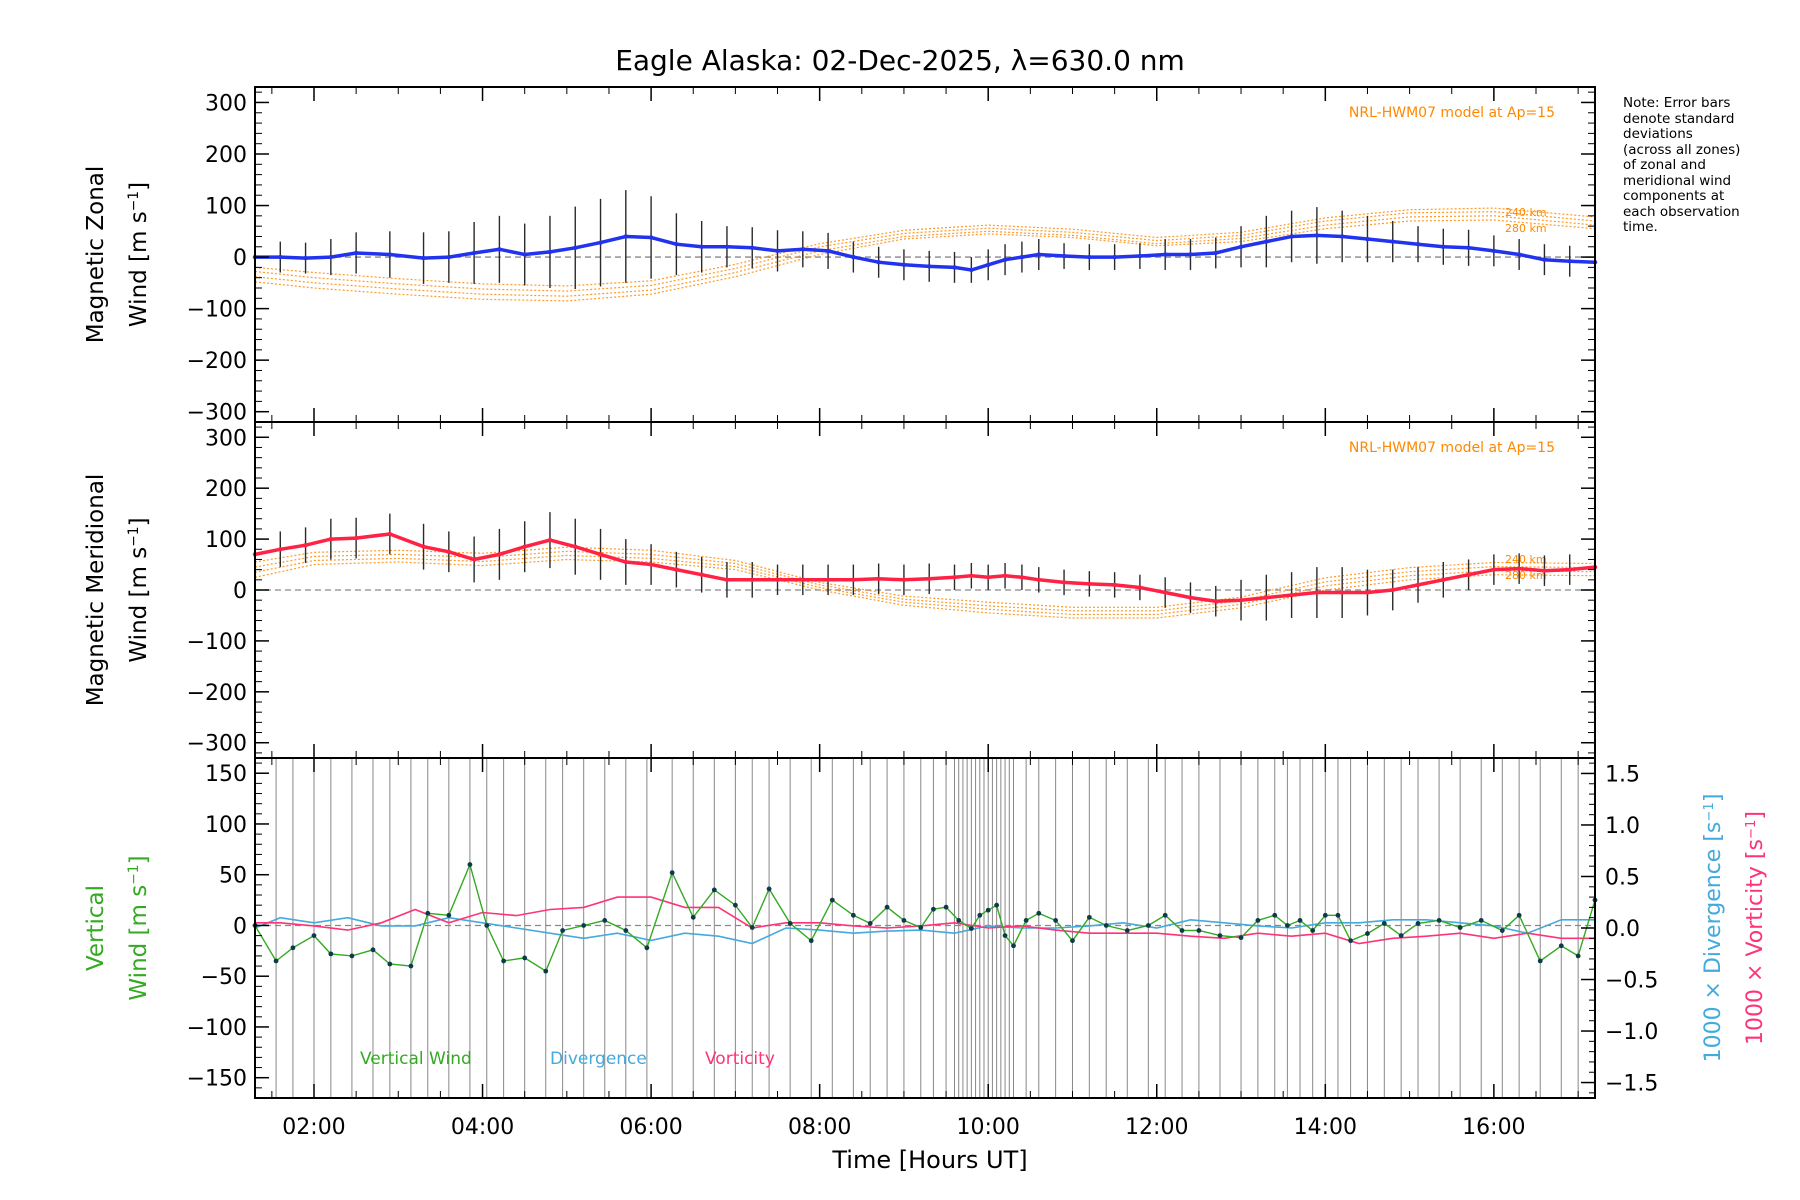  What do you see at coordinates (96, 255) in the screenshot?
I see `y-axis-label: Magnetic Zonal` at bounding box center [96, 255].